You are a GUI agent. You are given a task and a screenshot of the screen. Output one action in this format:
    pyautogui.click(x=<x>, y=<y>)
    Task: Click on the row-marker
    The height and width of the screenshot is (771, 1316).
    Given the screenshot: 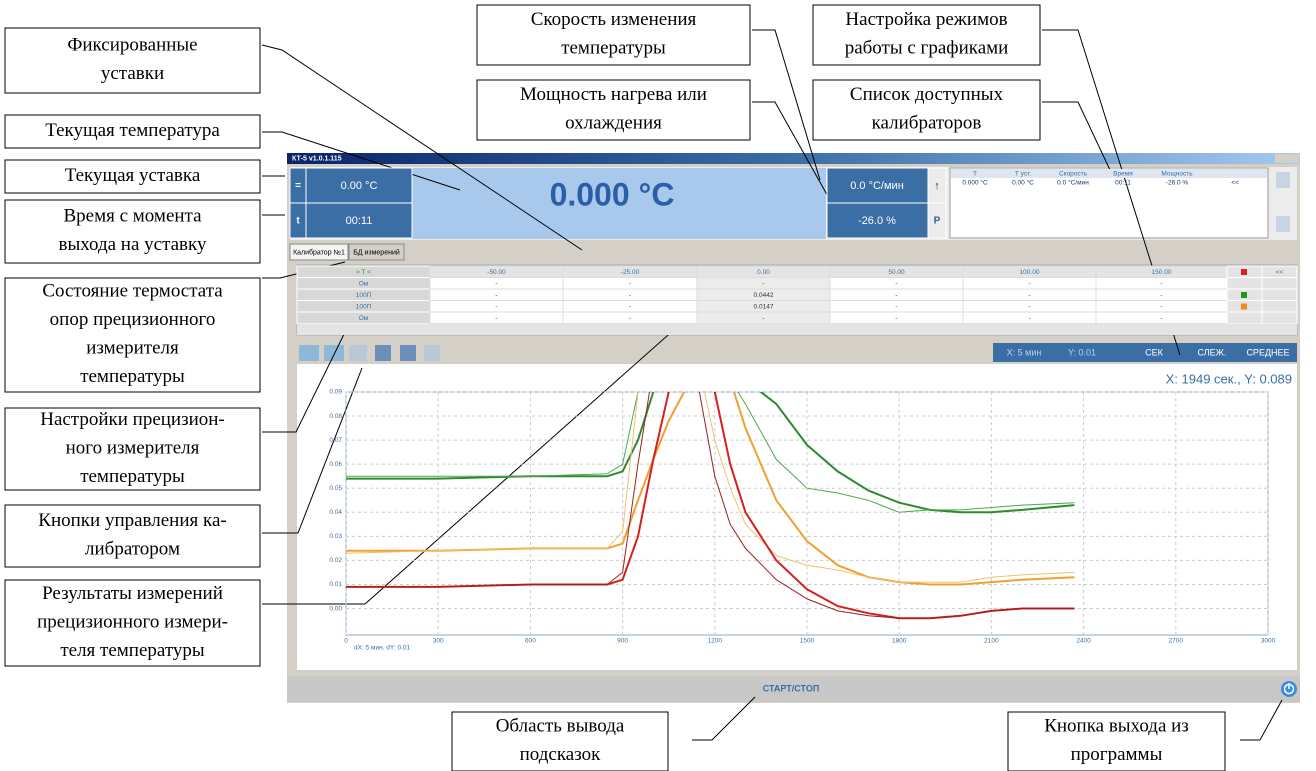 What is the action you would take?
    pyautogui.click(x=1244, y=306)
    